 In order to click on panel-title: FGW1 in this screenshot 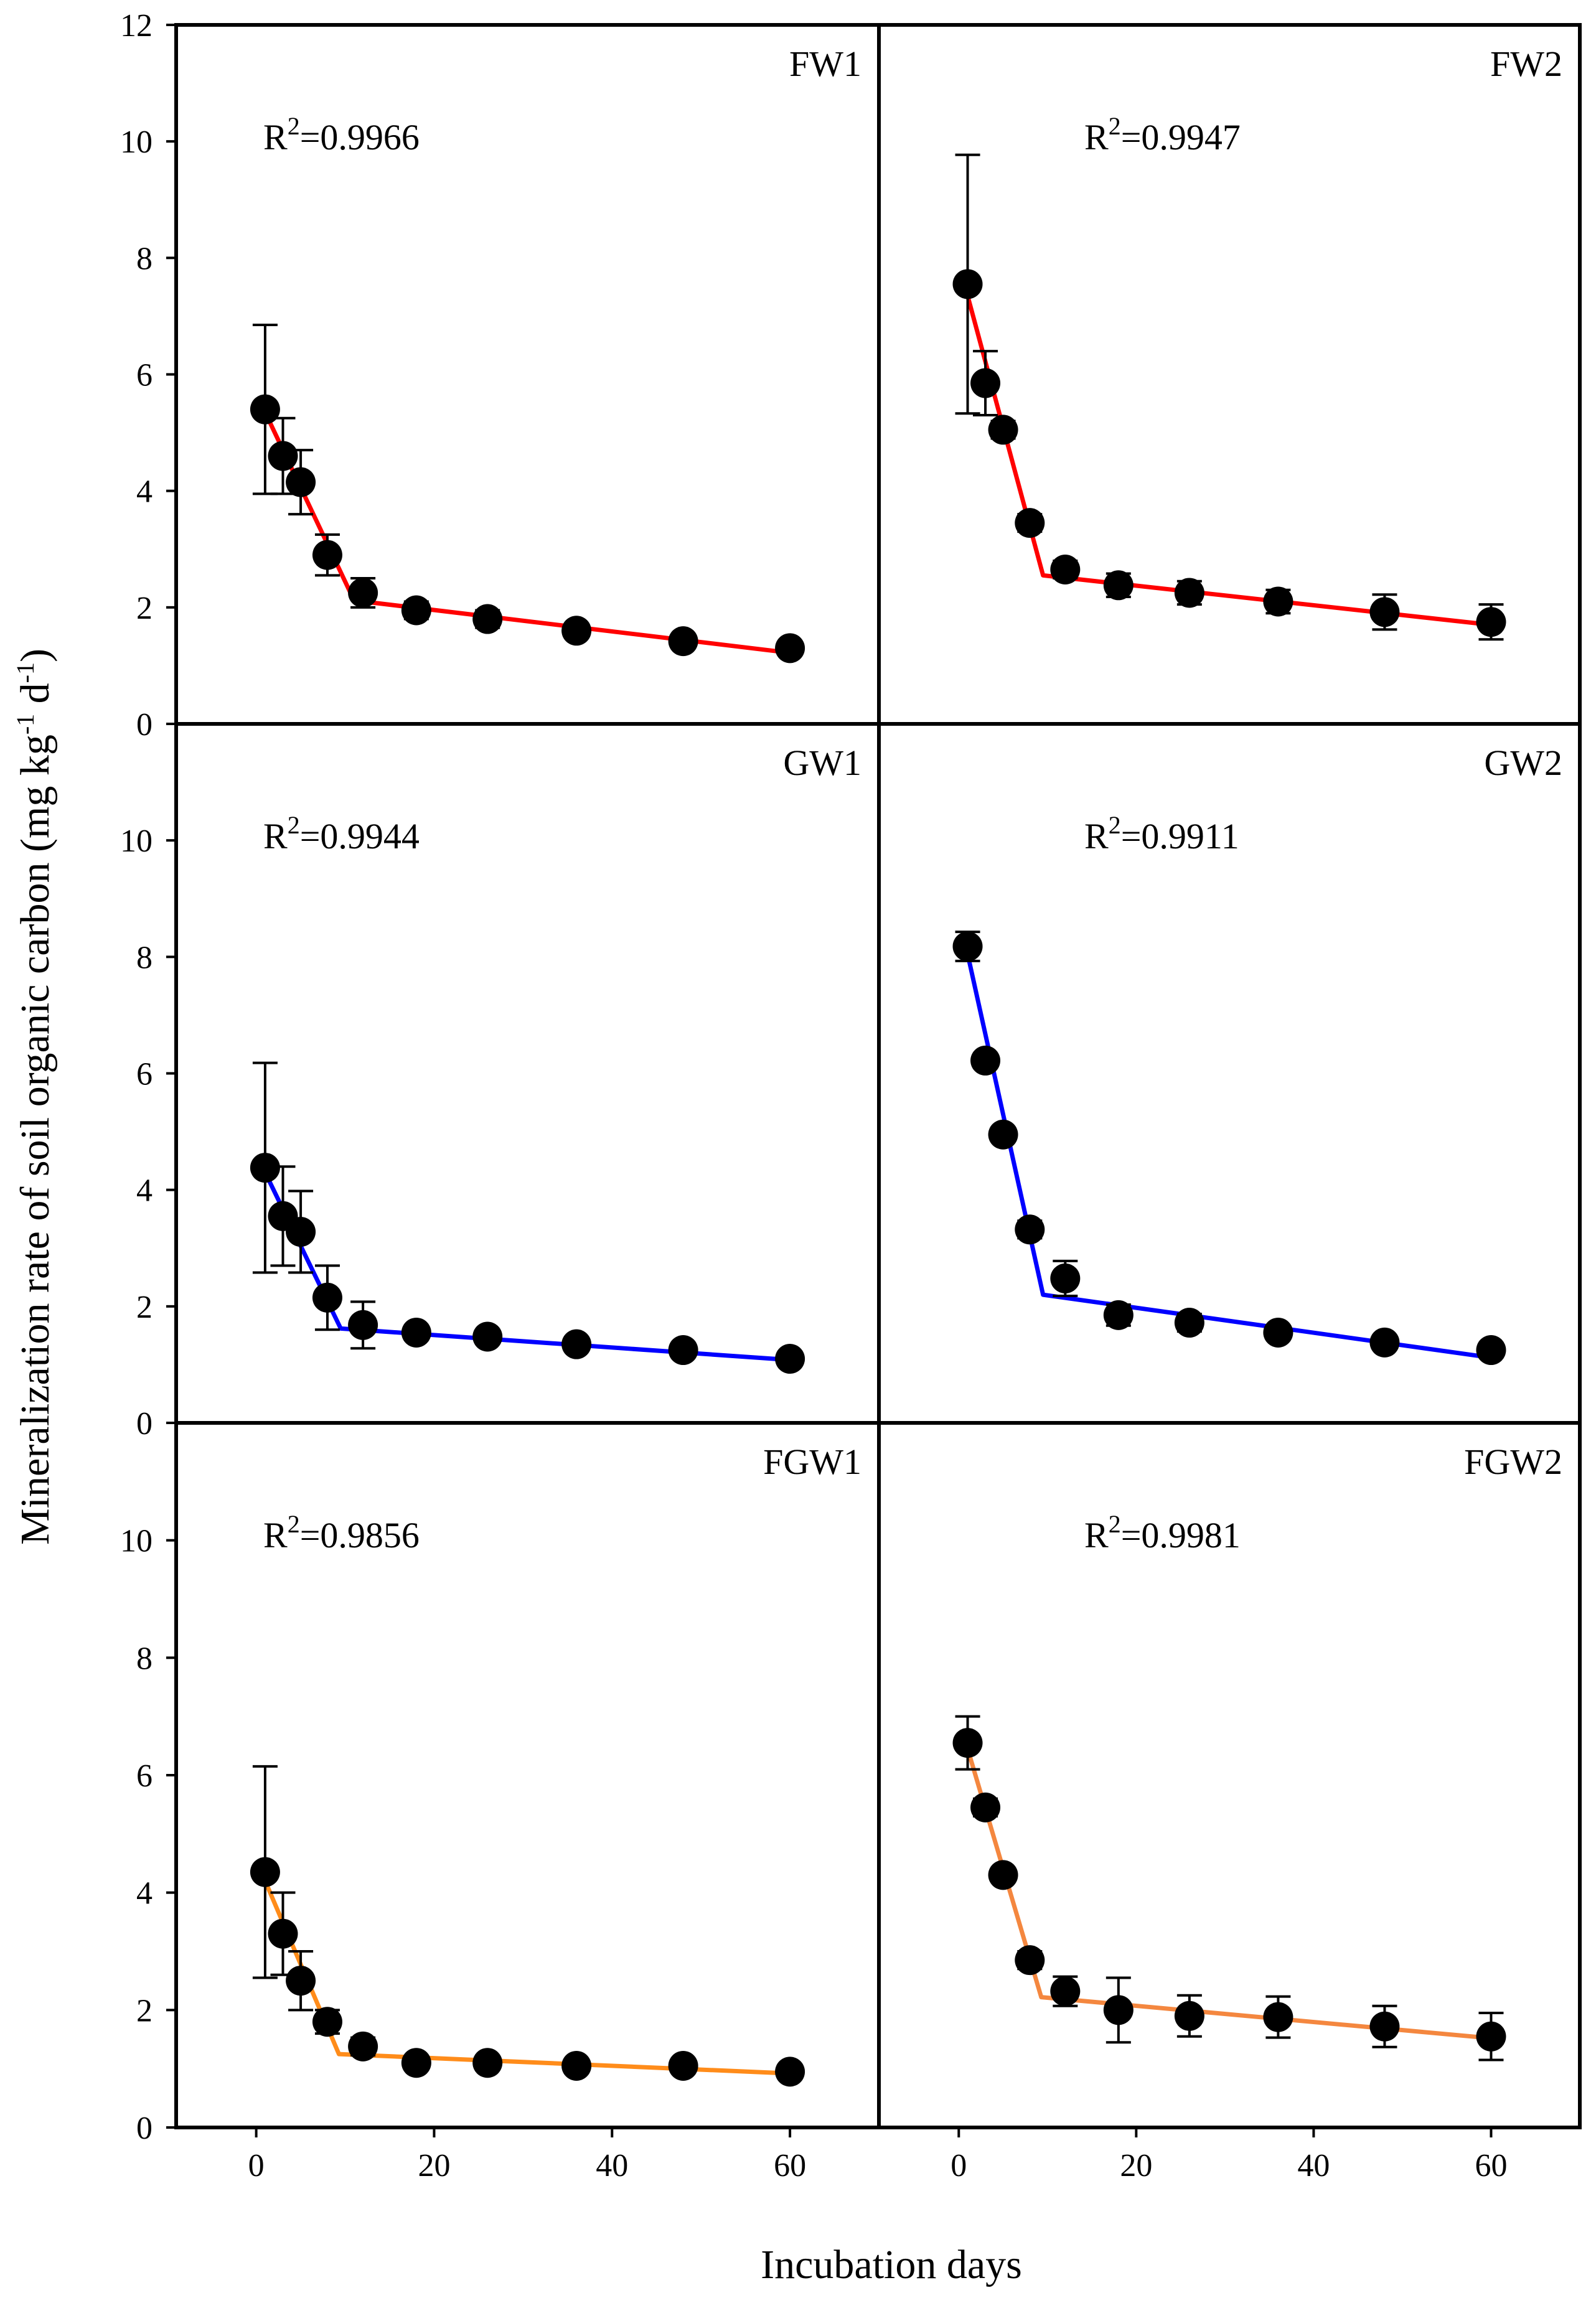, I will do `click(812, 1462)`.